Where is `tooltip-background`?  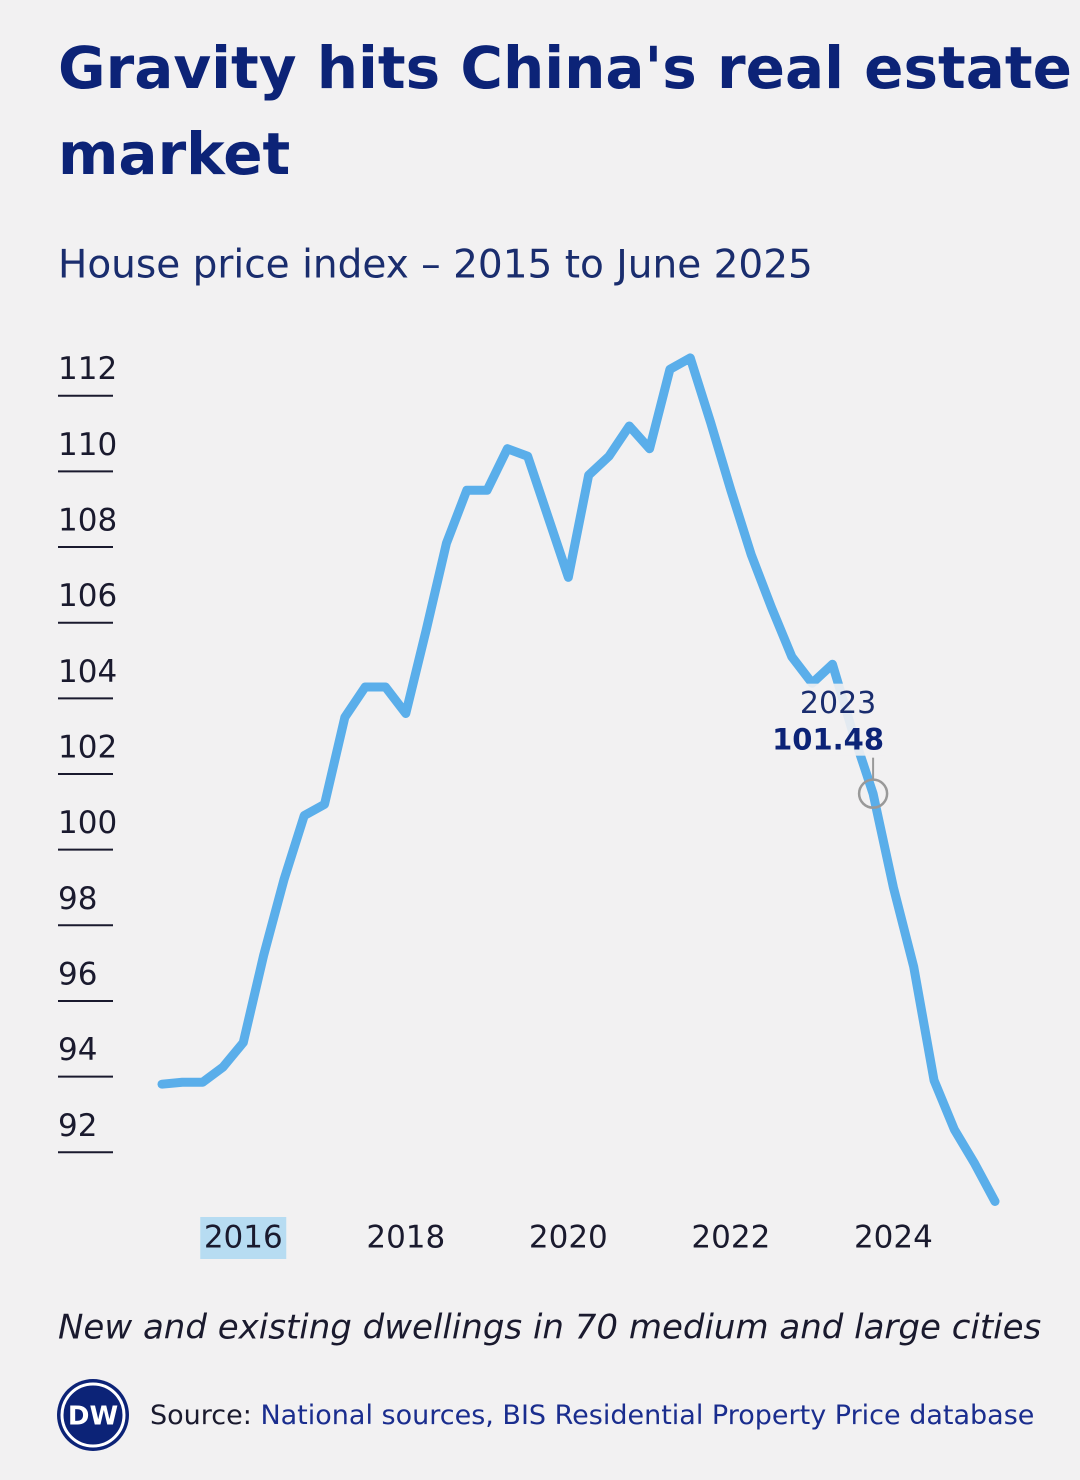
tooltip-background is located at coordinates (839, 719).